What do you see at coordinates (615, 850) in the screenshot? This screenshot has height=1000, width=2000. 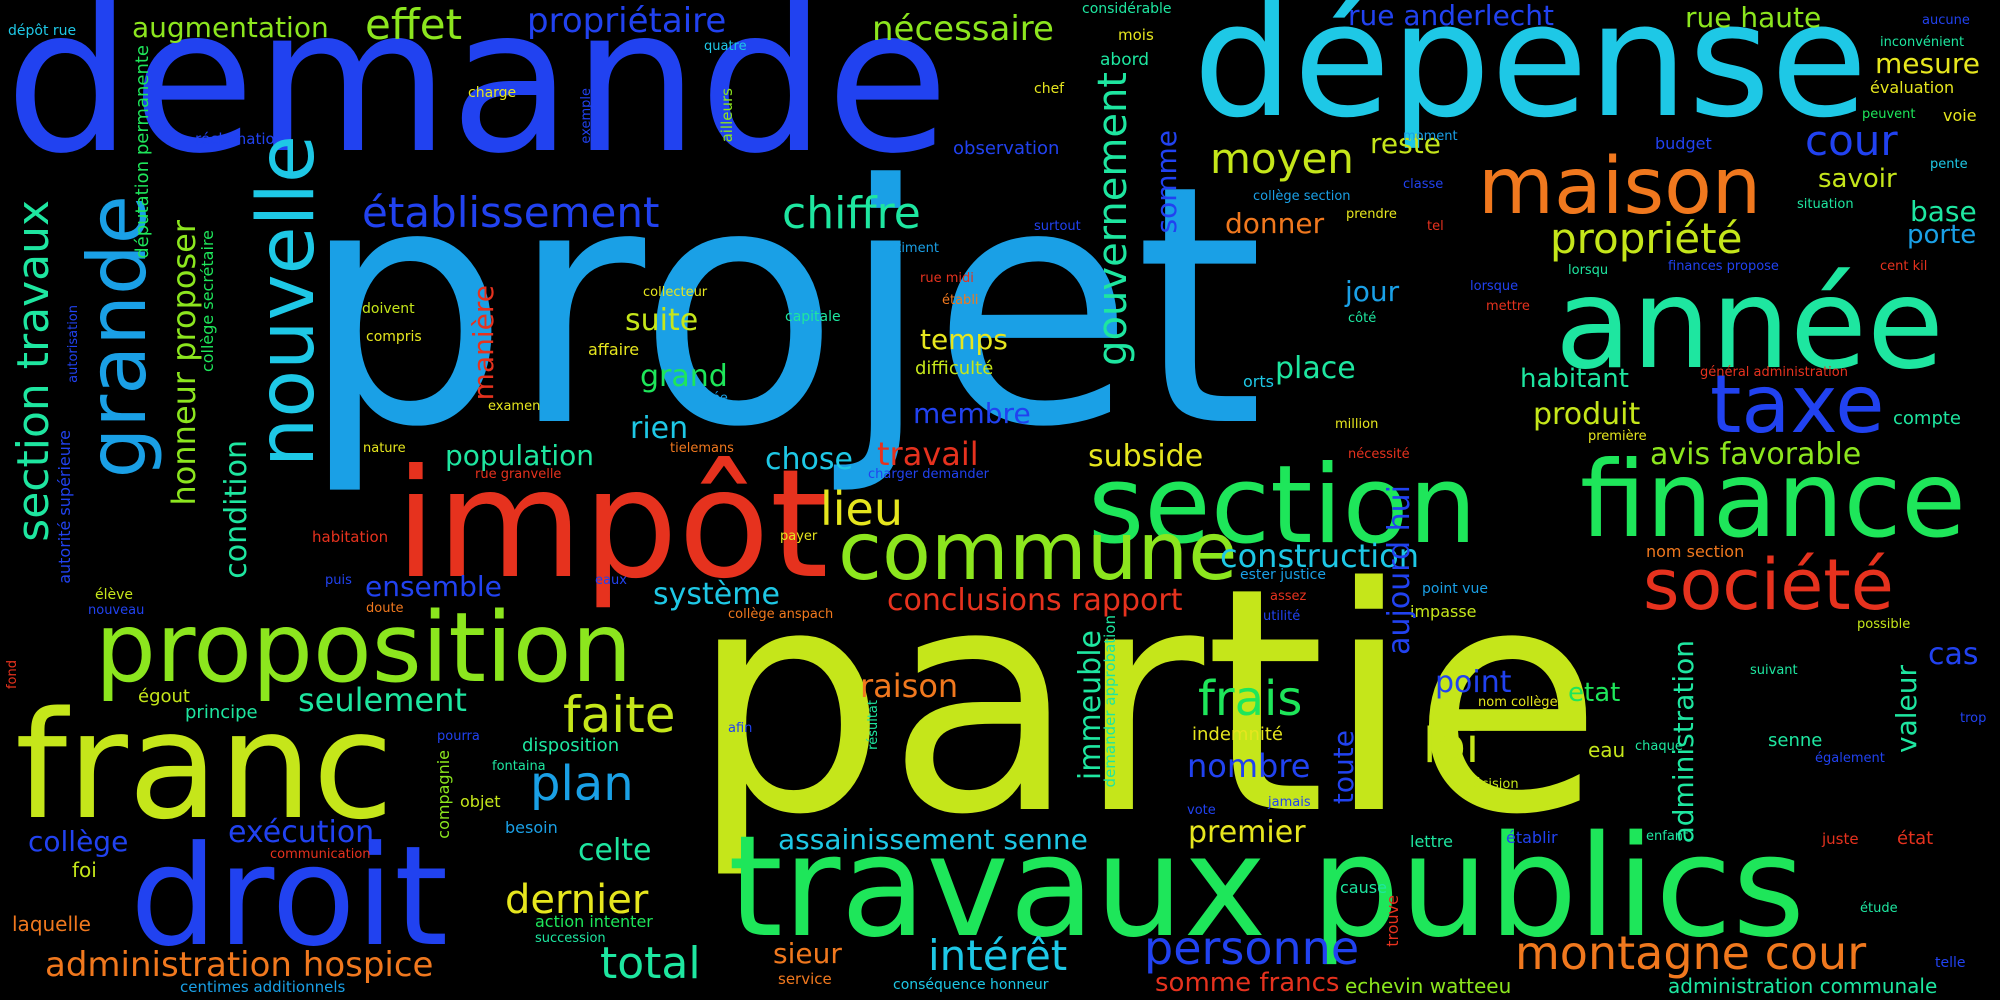 I see `word-celte: celte` at bounding box center [615, 850].